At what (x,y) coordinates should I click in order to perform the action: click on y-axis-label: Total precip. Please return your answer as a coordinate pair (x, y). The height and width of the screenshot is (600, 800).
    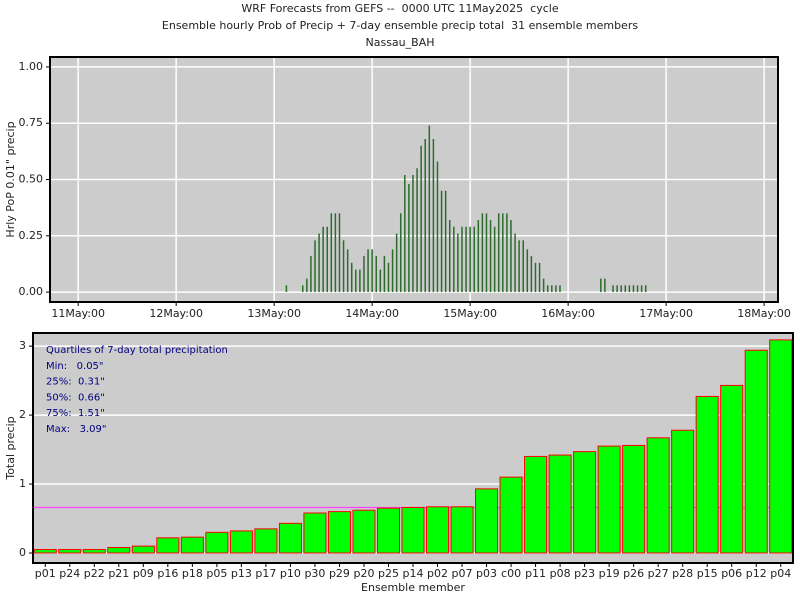
    Looking at the image, I should click on (10, 448).